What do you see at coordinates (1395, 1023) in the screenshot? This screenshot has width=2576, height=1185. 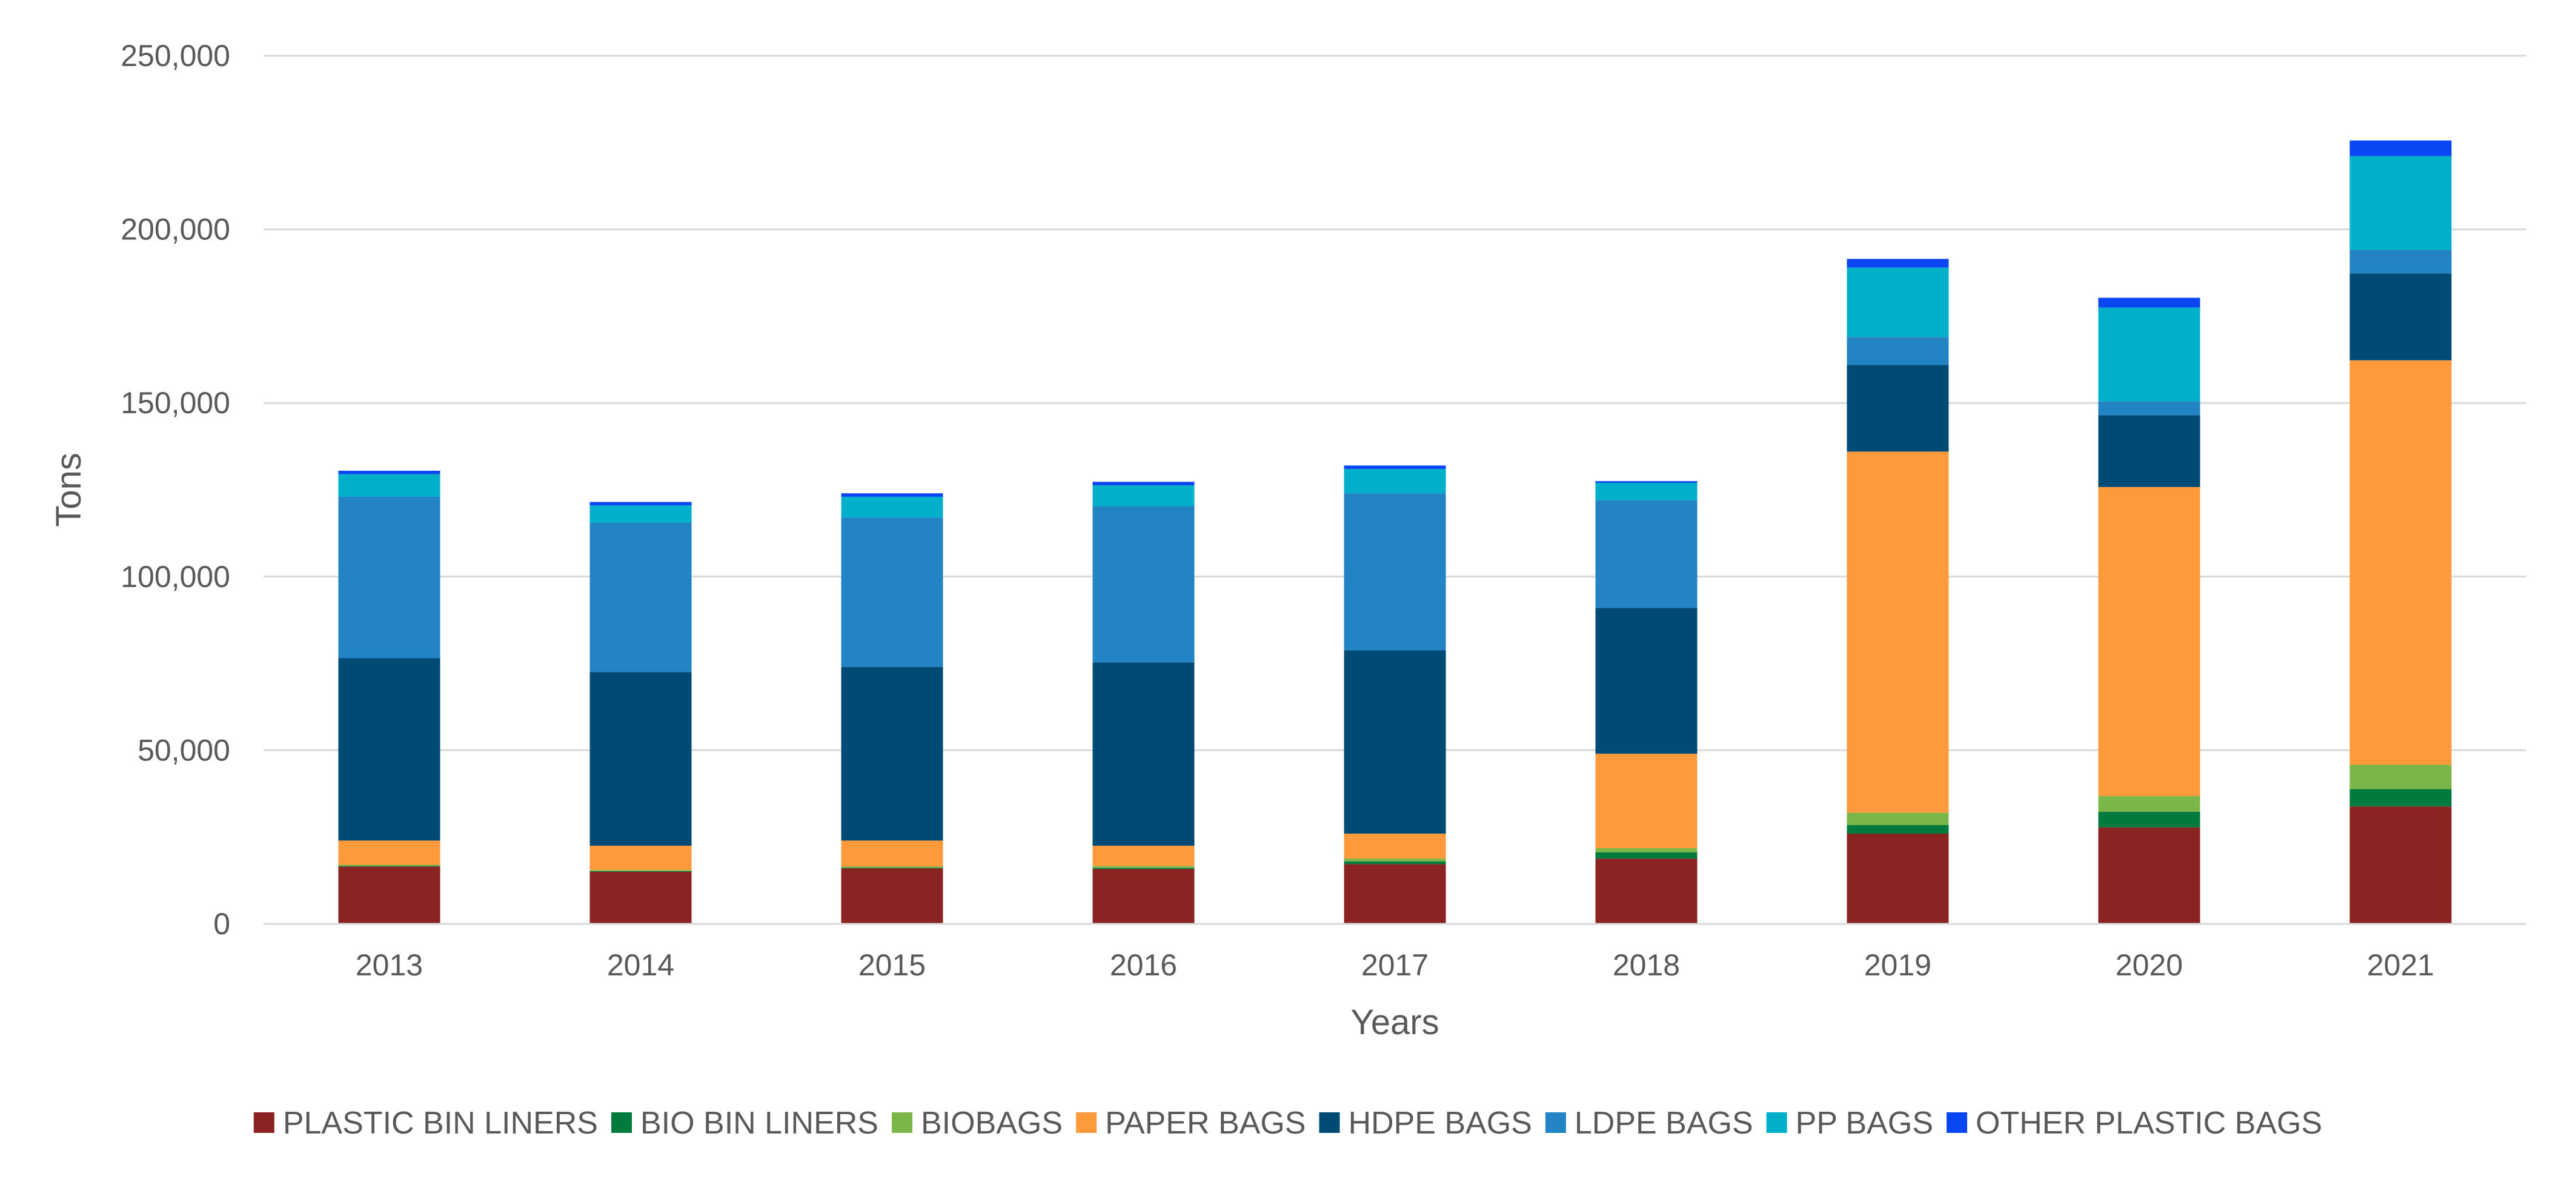 I see `x-axis-title: Years` at bounding box center [1395, 1023].